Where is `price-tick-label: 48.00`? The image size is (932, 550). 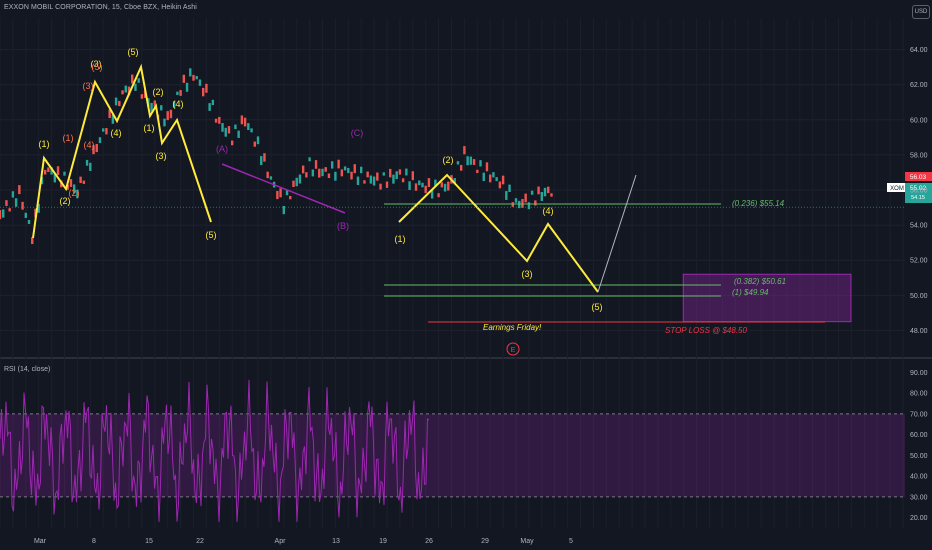 price-tick-label: 48.00 is located at coordinates (919, 331).